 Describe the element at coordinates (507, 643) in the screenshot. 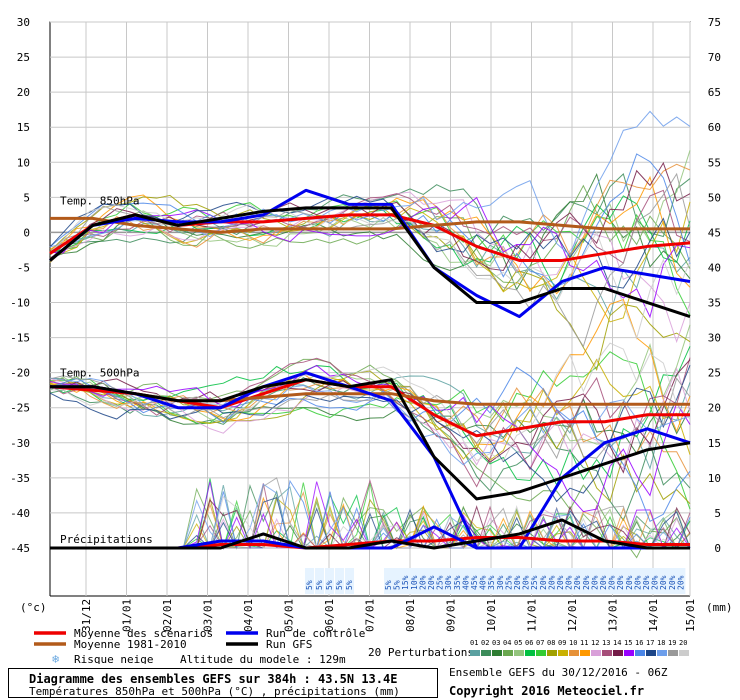

I see `perturb-number: 04` at that location.